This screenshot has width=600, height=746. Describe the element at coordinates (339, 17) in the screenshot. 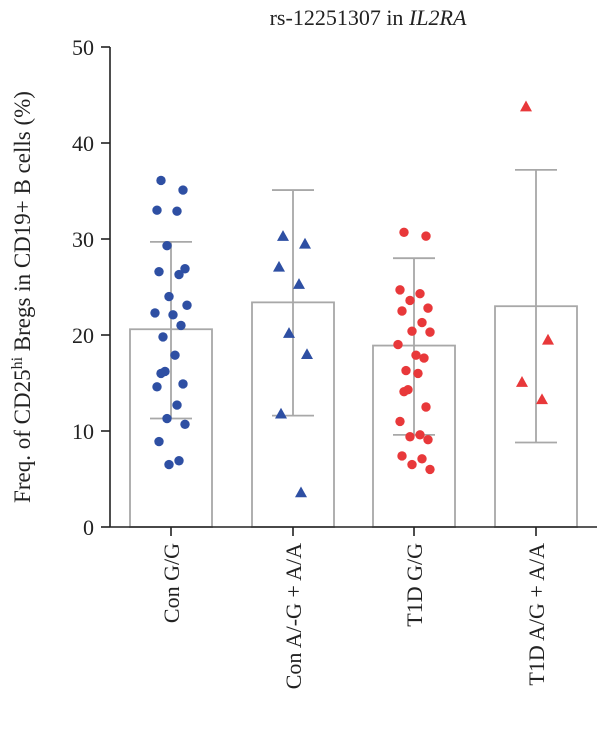

I see `chart-title-prefix: rs-12251307 in` at that location.